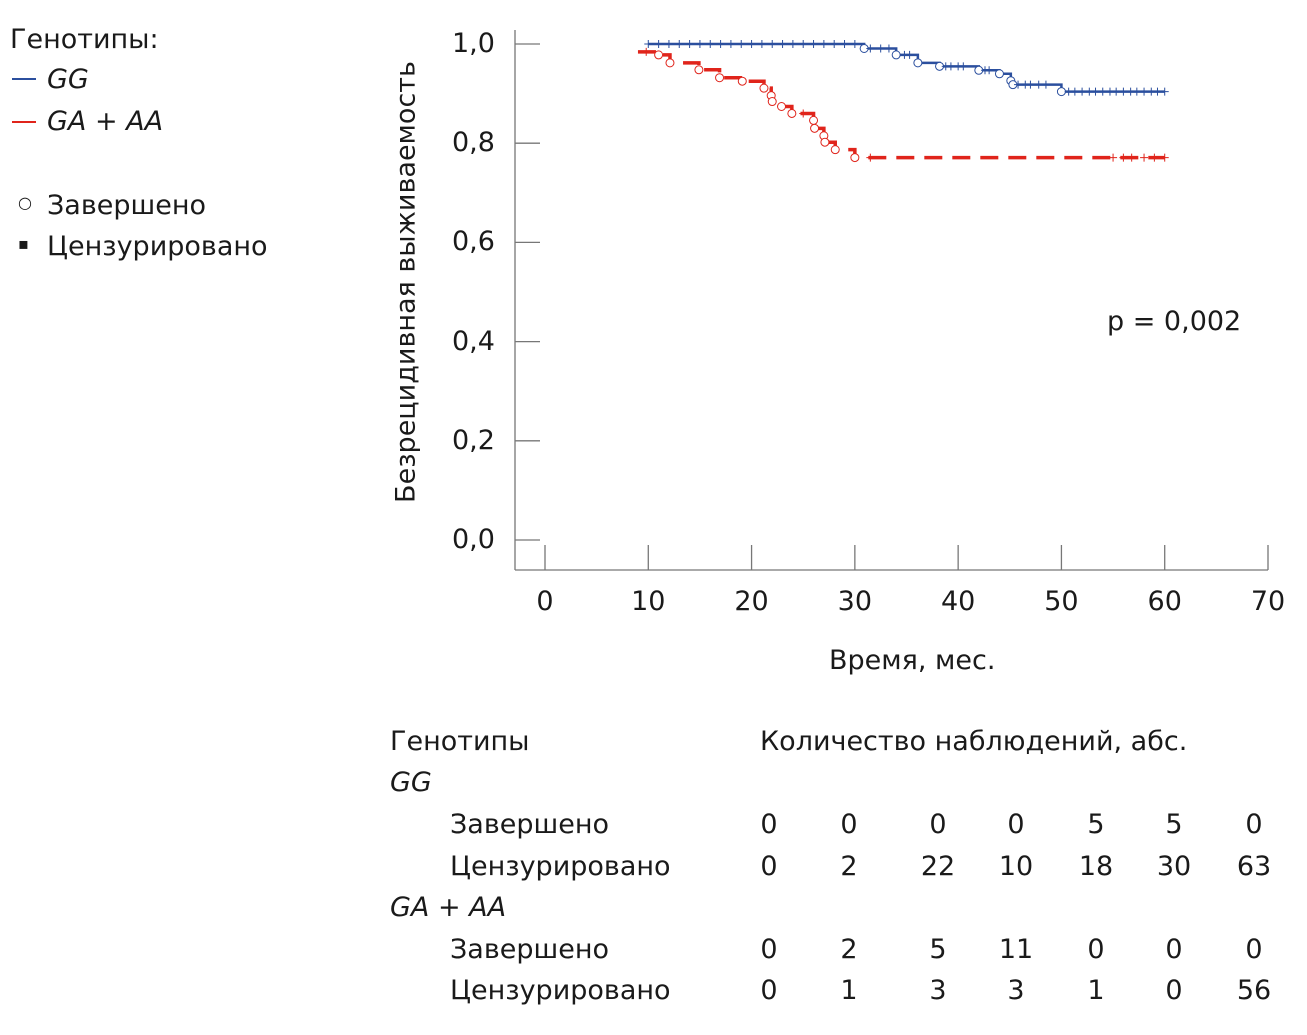 This screenshot has height=1035, width=1307. Describe the element at coordinates (901, 105) in the screenshot. I see `survival-curve-ga-aa` at that location.